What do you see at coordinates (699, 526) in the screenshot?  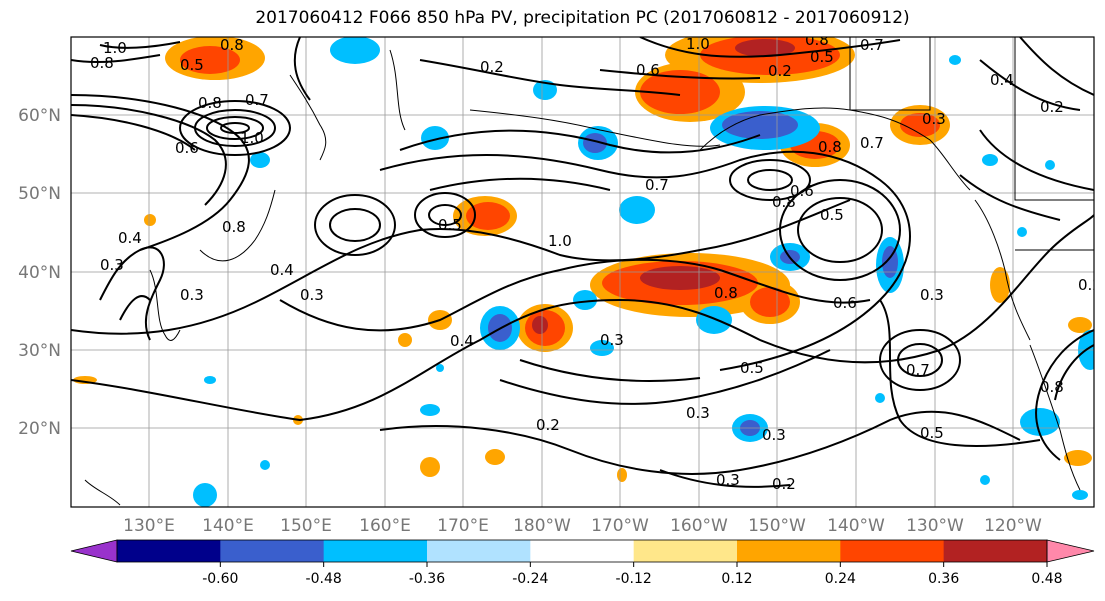 I see `lon-label: 160°W` at bounding box center [699, 526].